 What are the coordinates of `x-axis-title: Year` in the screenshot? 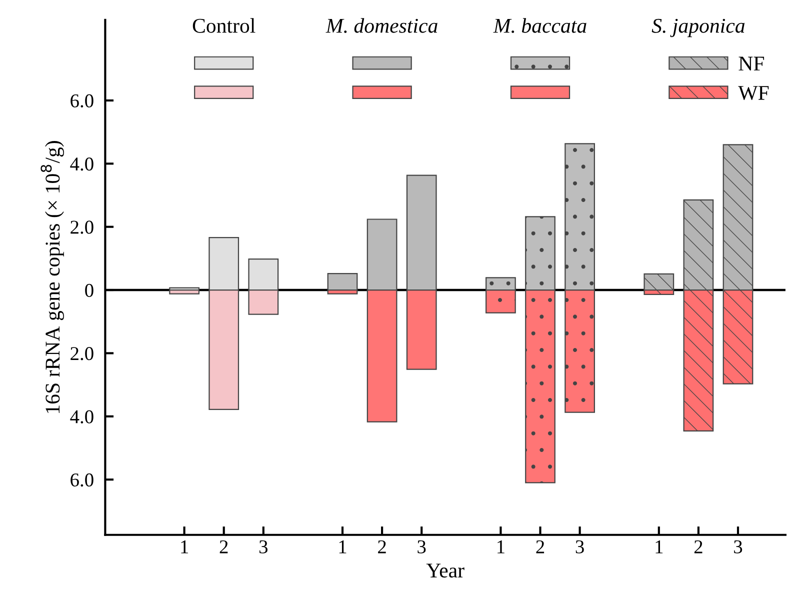 It's located at (445, 571).